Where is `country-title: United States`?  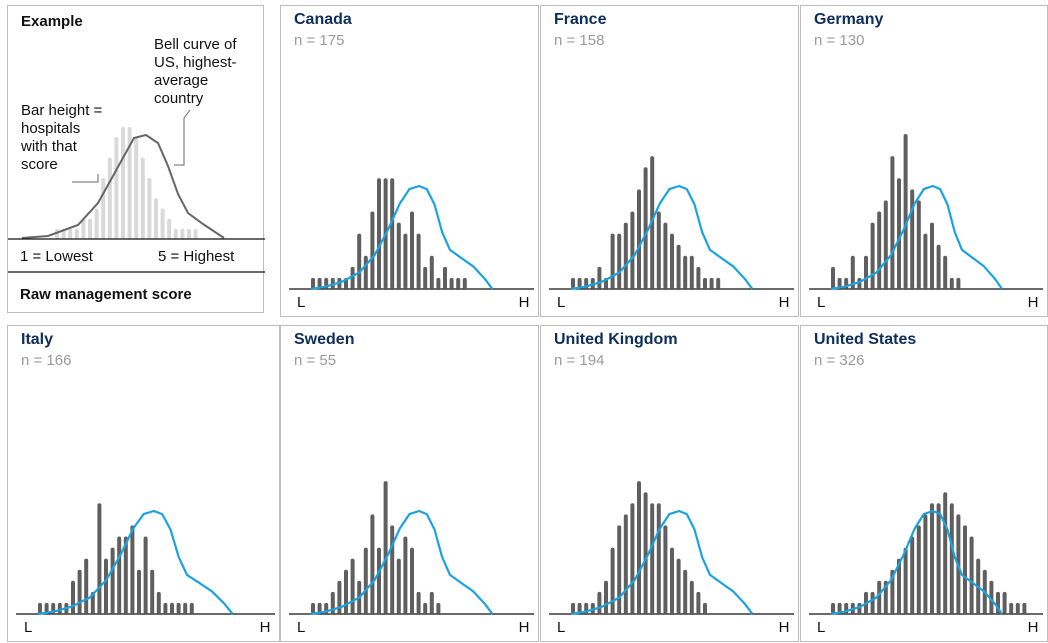
country-title: United States is located at coordinates (865, 339).